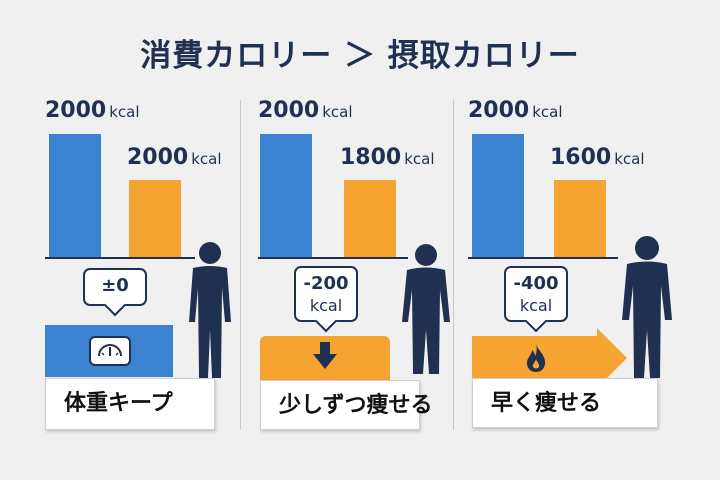 The height and width of the screenshot is (480, 720). What do you see at coordinates (565, 403) in the screenshot?
I see `caption-card: 早く痩せる` at bounding box center [565, 403].